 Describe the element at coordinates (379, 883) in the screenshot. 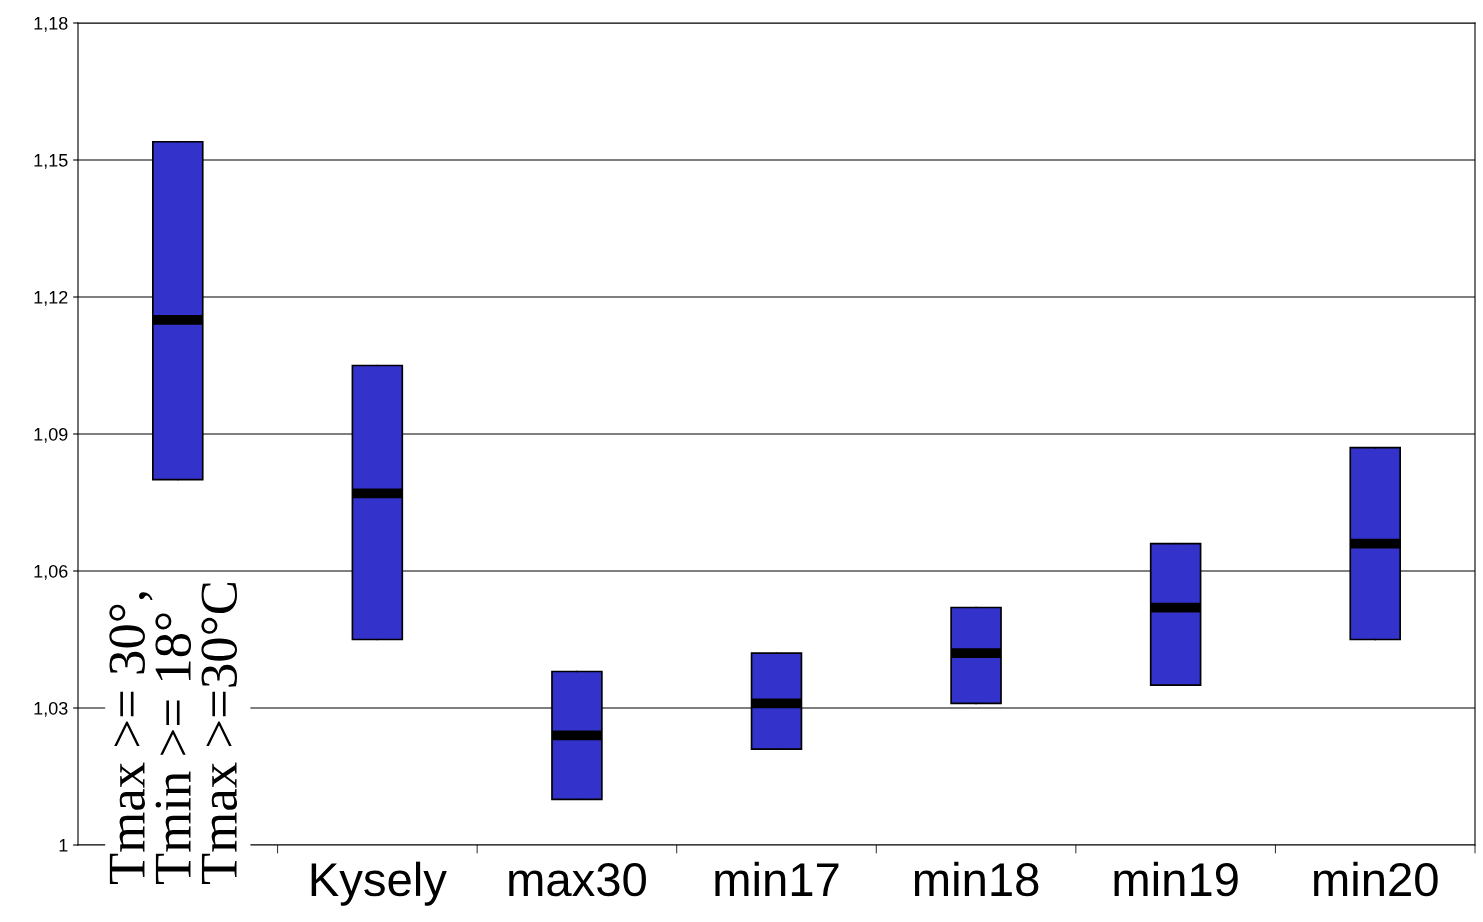

I see `x-tick-label: Kysely` at that location.